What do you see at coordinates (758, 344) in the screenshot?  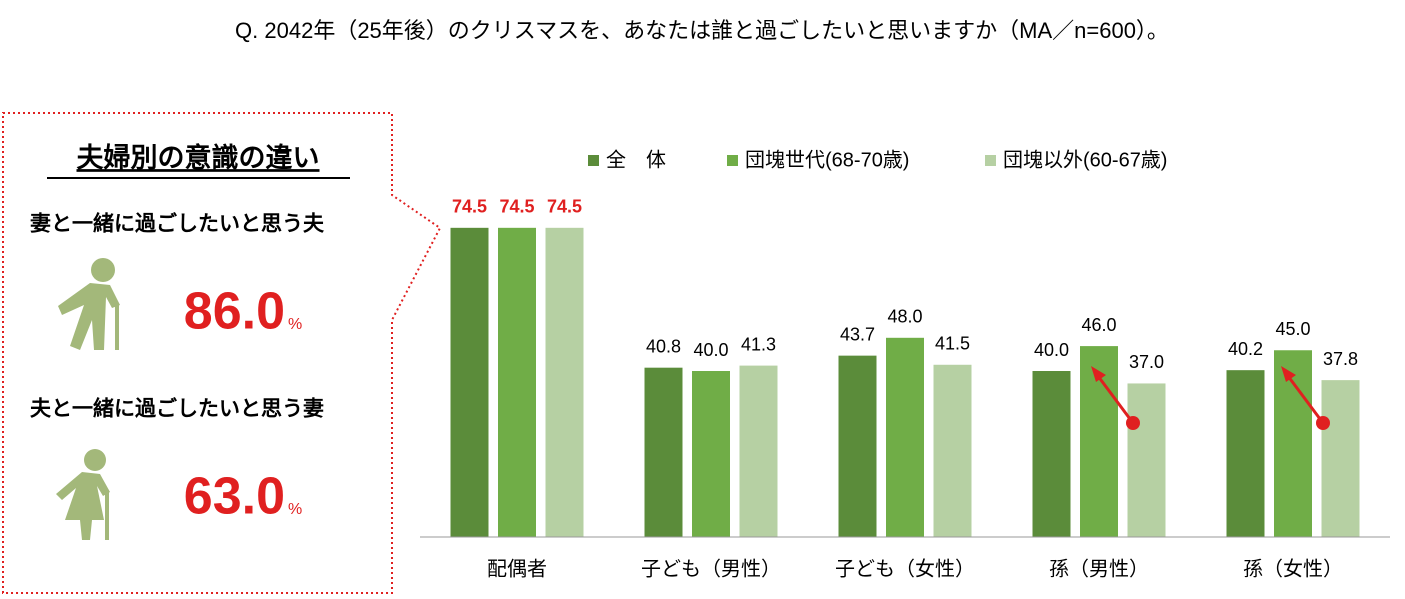 I see `value-label: 41.3` at bounding box center [758, 344].